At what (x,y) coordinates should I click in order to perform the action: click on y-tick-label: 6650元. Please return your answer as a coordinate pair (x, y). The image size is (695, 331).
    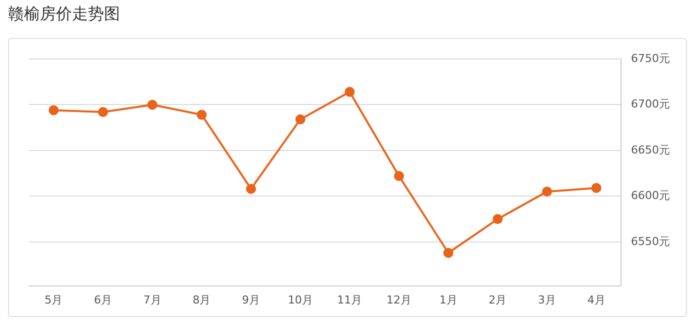
    Looking at the image, I should click on (650, 149).